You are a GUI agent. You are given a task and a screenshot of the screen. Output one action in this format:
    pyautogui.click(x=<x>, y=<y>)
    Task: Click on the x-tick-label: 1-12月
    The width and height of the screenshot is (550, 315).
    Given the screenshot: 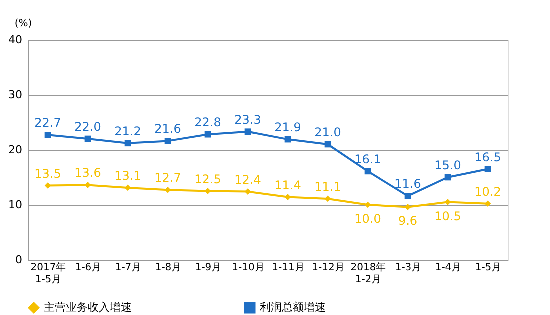 What is the action you would take?
    pyautogui.click(x=328, y=268)
    